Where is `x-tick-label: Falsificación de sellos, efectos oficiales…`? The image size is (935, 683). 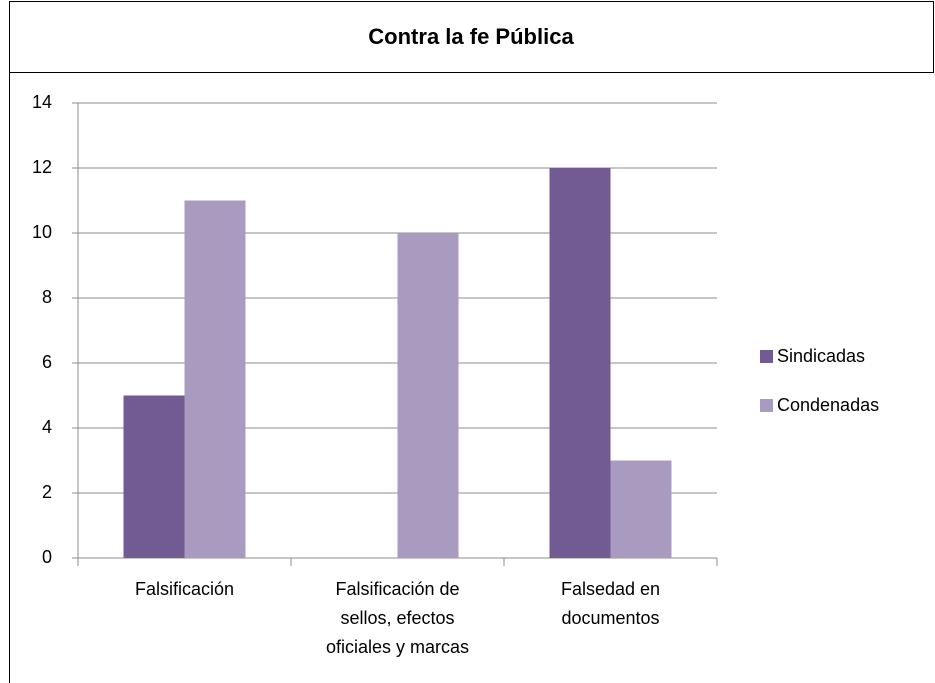 x-tick-label: Falsificación de sellos, efectos oficiales… is located at coordinates (397, 618).